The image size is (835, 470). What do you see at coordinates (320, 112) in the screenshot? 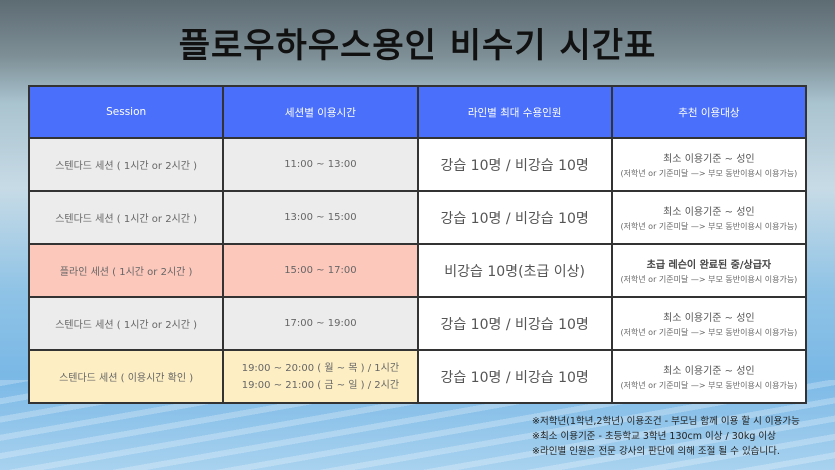
I see `header-time: 세션별 이용시간` at bounding box center [320, 112].